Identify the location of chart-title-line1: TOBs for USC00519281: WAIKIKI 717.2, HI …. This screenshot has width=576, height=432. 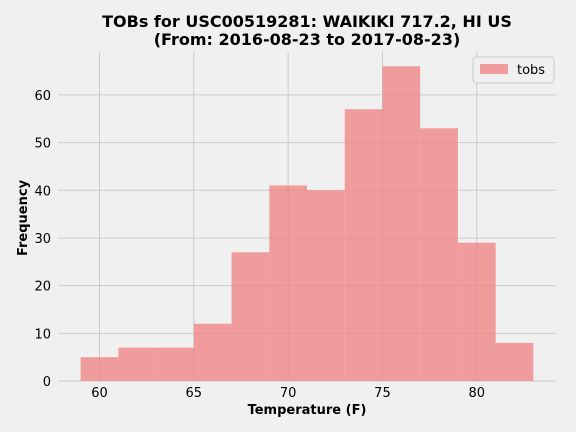
(307, 21).